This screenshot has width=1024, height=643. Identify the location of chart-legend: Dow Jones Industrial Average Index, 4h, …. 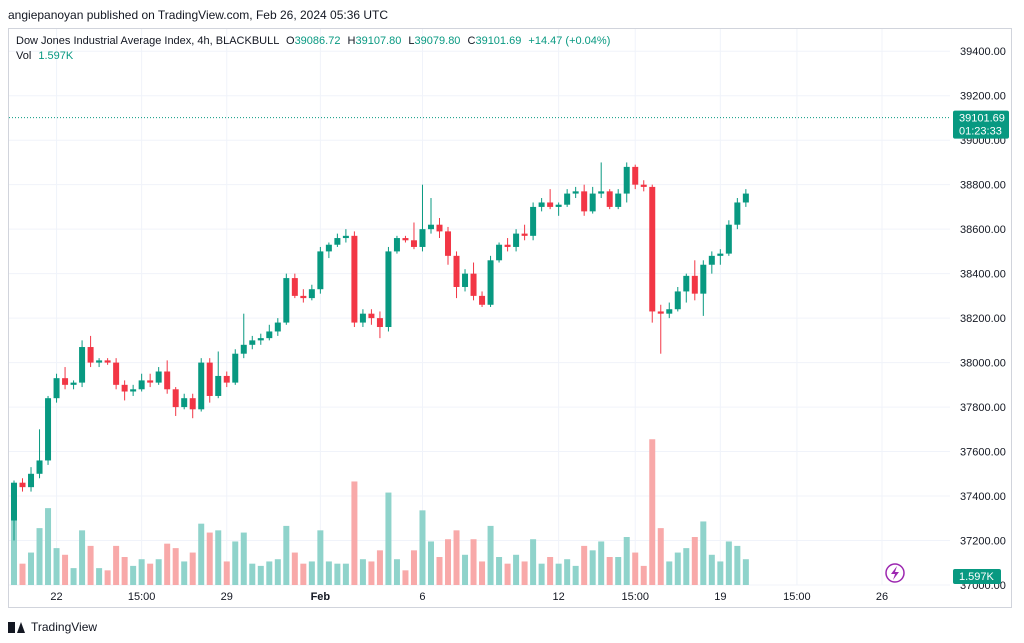
(313, 49).